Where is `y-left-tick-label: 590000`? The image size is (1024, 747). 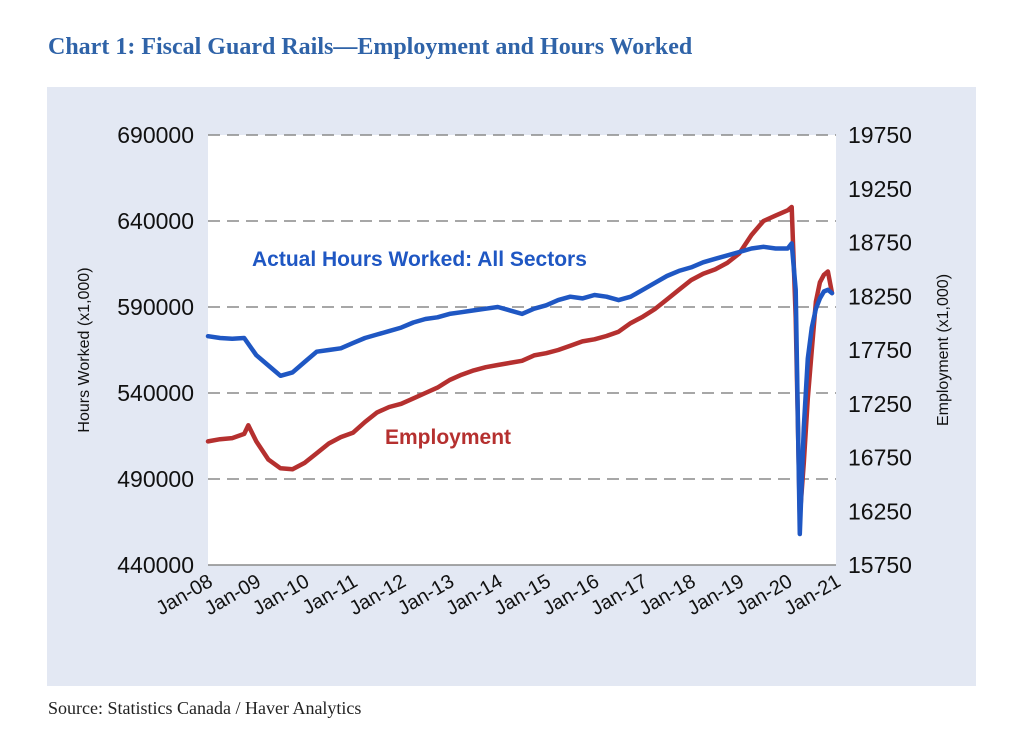
y-left-tick-label: 590000 is located at coordinates (155, 307).